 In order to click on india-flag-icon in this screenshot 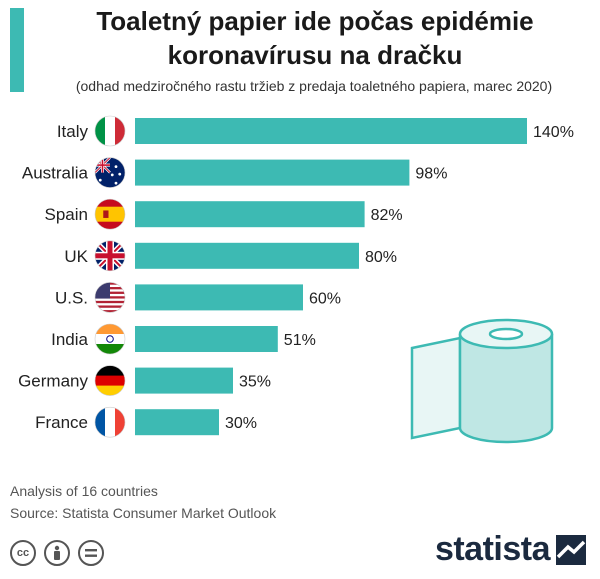, I will do `click(110, 339)`.